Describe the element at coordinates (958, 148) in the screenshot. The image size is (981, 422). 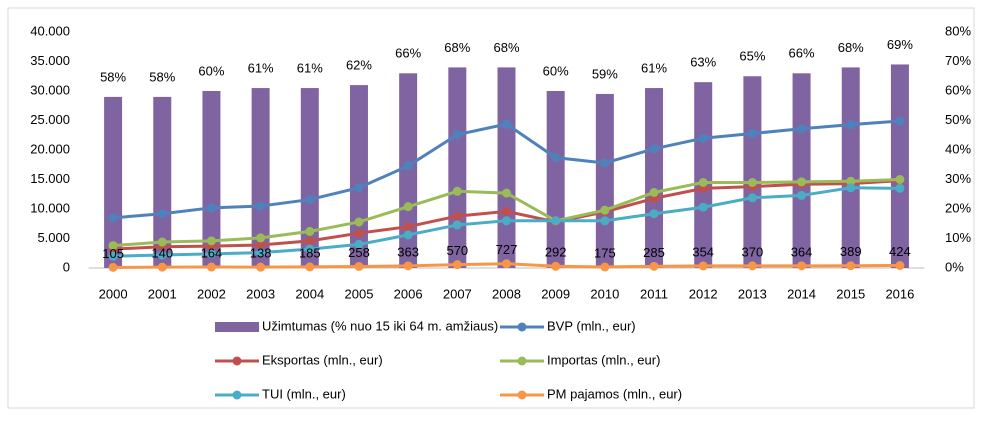
I see `y2-tick-label: 40%` at that location.